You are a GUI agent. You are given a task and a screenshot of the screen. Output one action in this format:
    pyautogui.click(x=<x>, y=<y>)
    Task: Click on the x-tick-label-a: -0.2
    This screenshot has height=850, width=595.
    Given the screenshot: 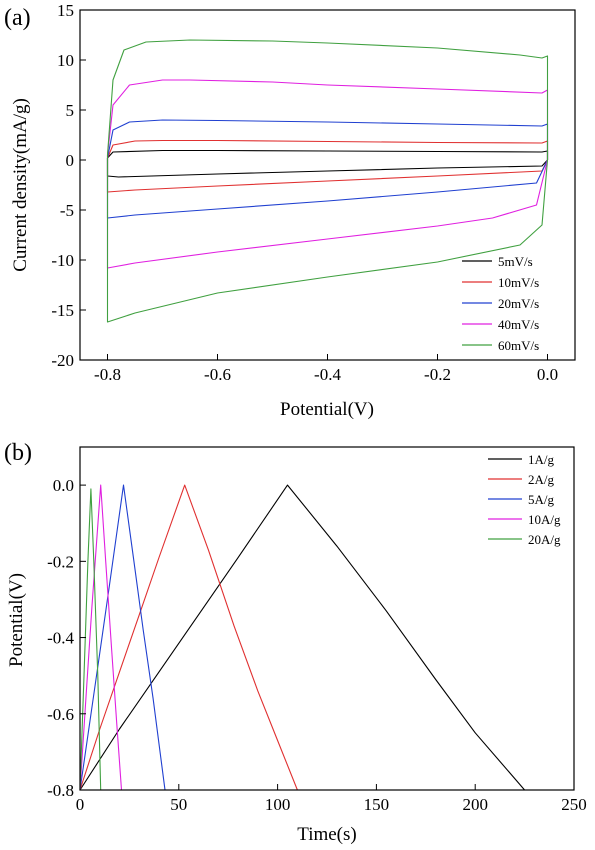 What is the action you would take?
    pyautogui.click(x=437, y=374)
    